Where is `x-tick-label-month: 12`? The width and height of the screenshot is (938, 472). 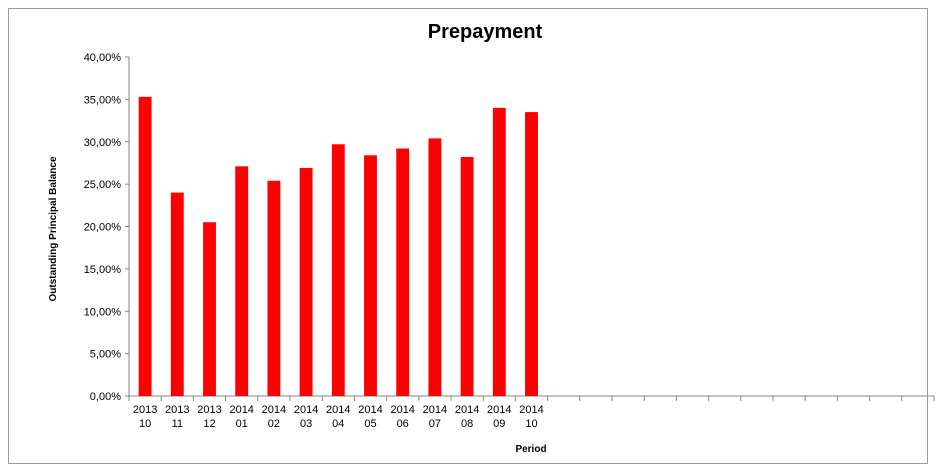
x-tick-label-month: 12 is located at coordinates (209, 424).